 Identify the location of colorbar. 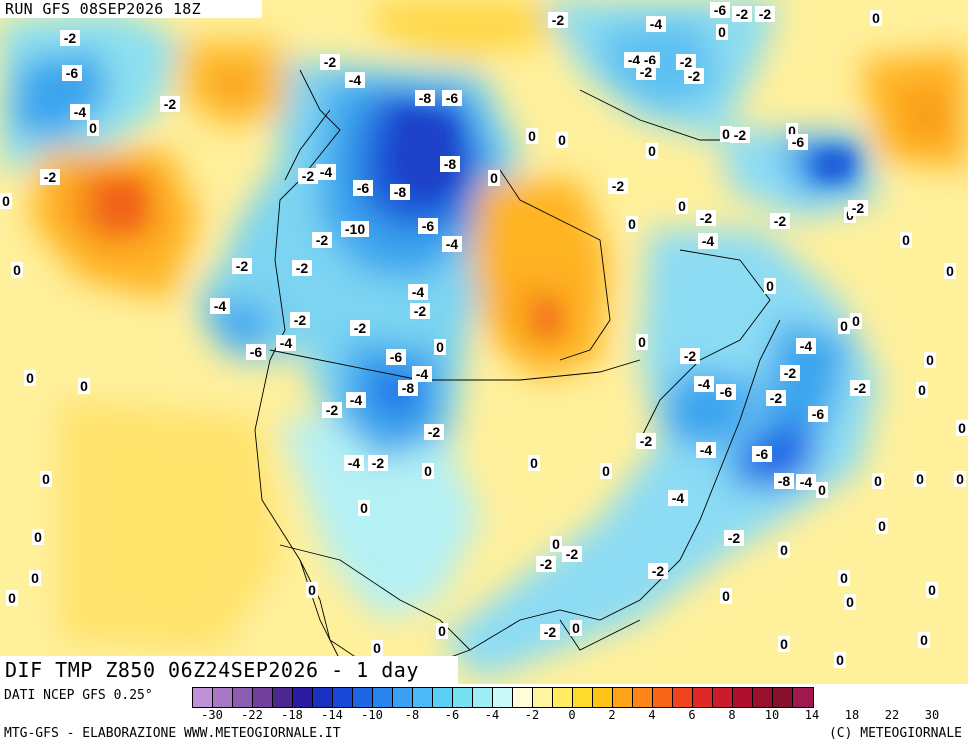
(503, 697).